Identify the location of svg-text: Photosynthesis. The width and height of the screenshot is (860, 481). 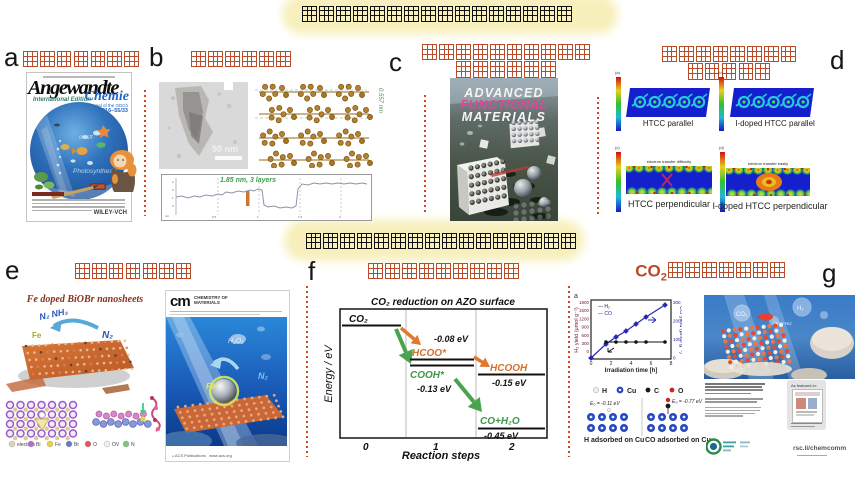
(95, 171).